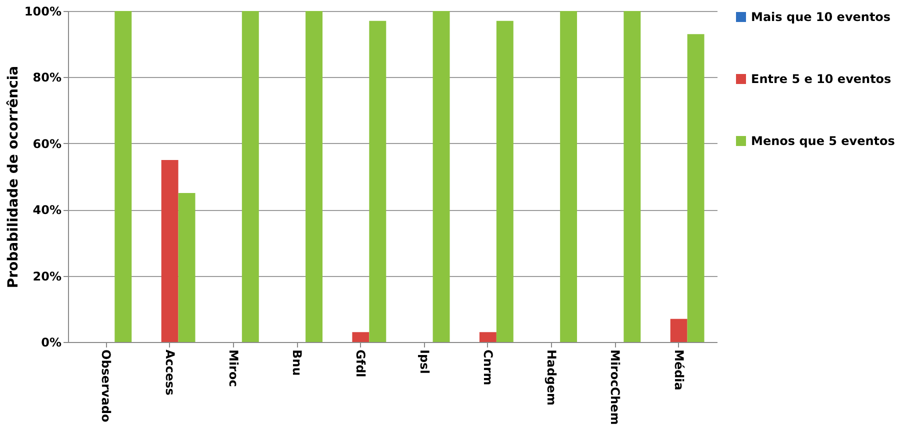 Image resolution: width=908 pixels, height=436 pixels. Describe the element at coordinates (823, 141) in the screenshot. I see `legend-label: Menos que 5 eventos` at that location.